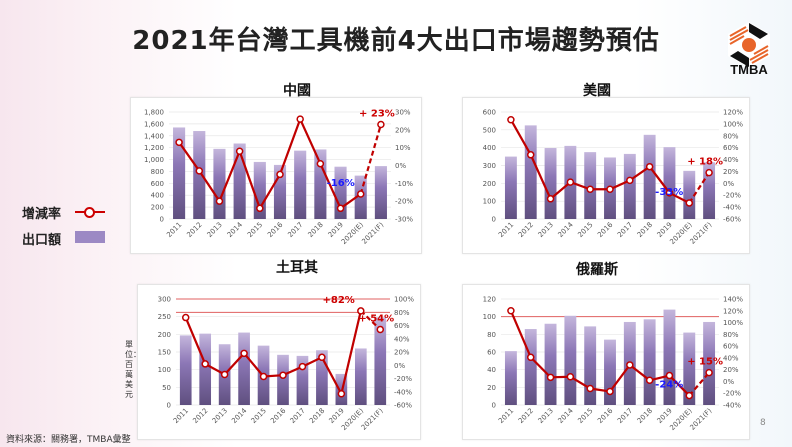  Describe the element at coordinates (42, 240) in the screenshot. I see `legend-export-label: 出口額` at that location.